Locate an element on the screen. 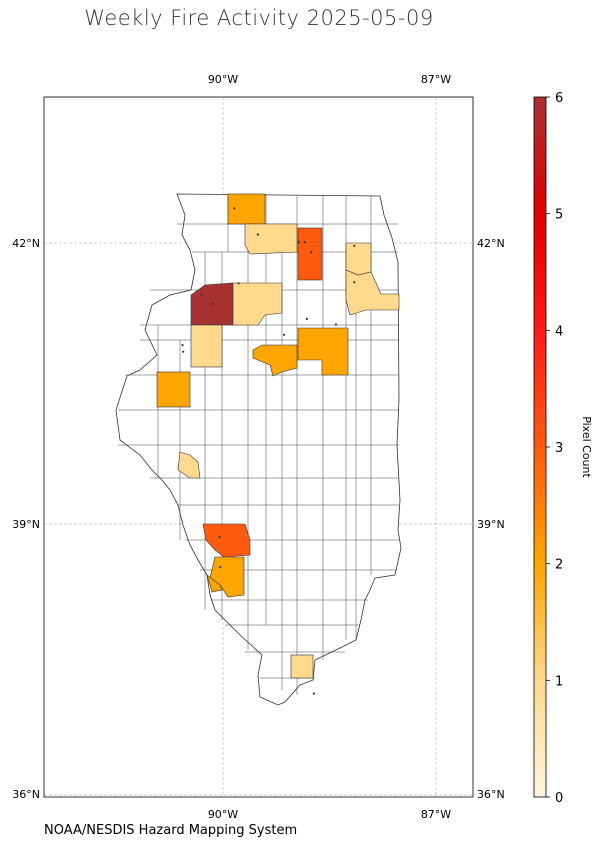 The image size is (601, 849). map-title: Weekly Fire Activity 2025-05-09 is located at coordinates (259, 18).